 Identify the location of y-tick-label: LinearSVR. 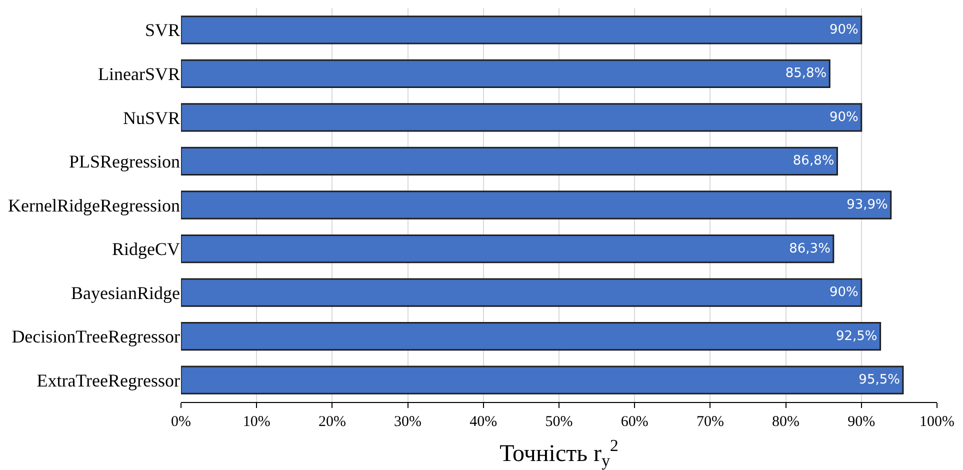
(139, 74).